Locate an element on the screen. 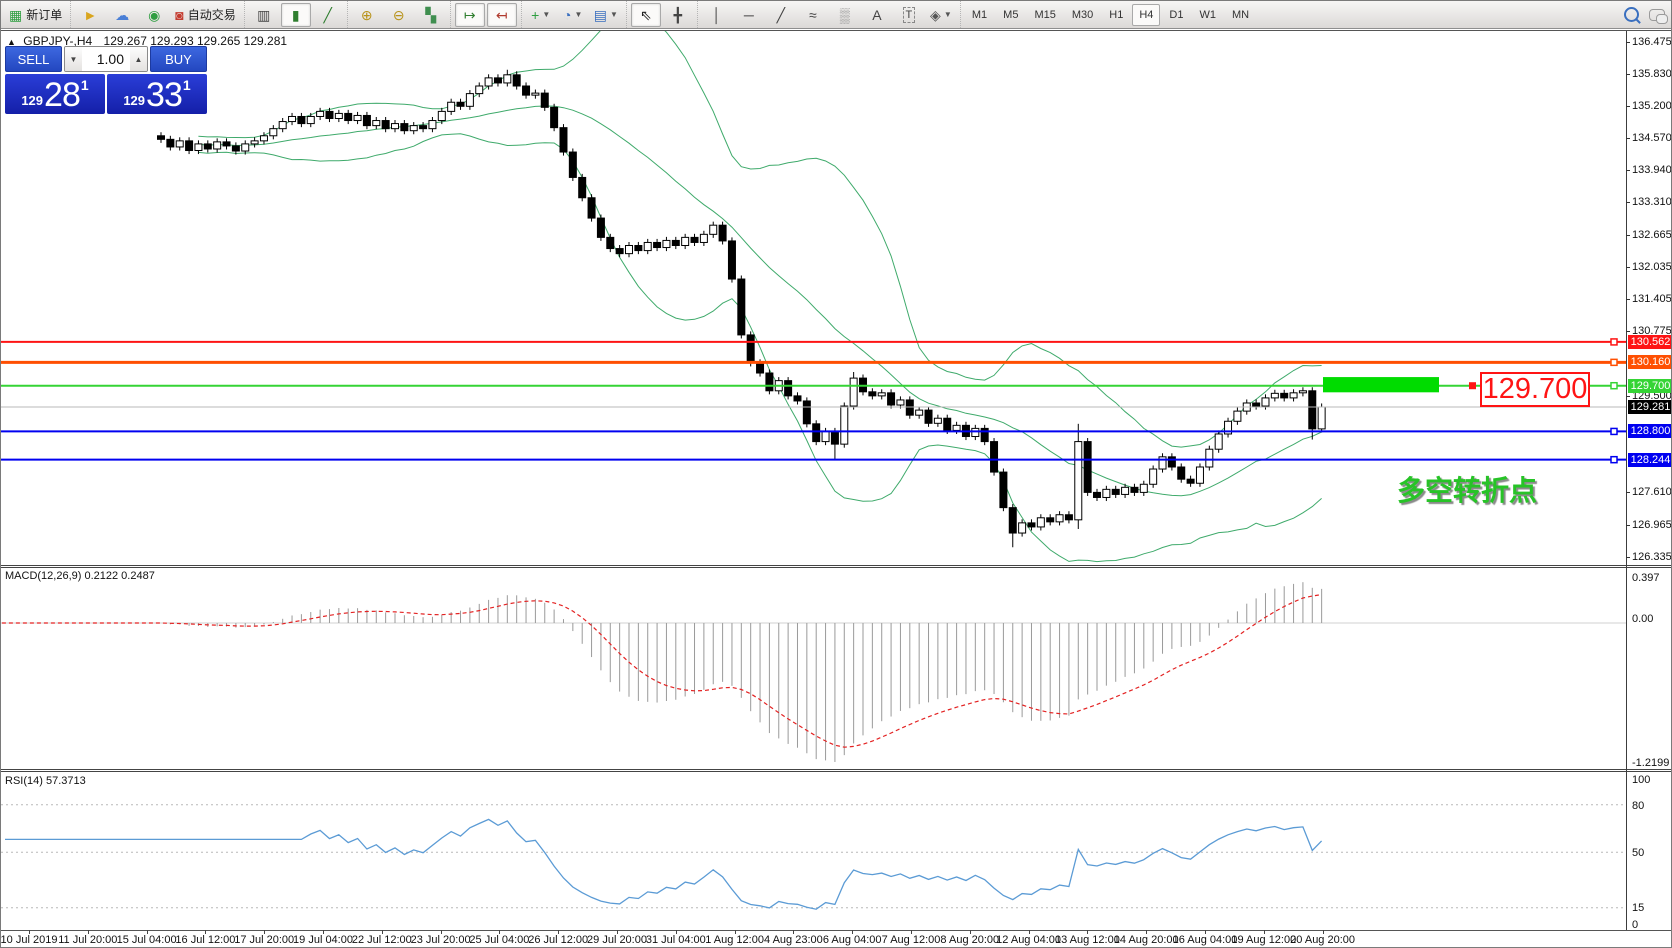 This screenshot has width=1672, height=948. volume-increase-button: ▲ is located at coordinates (138, 59).